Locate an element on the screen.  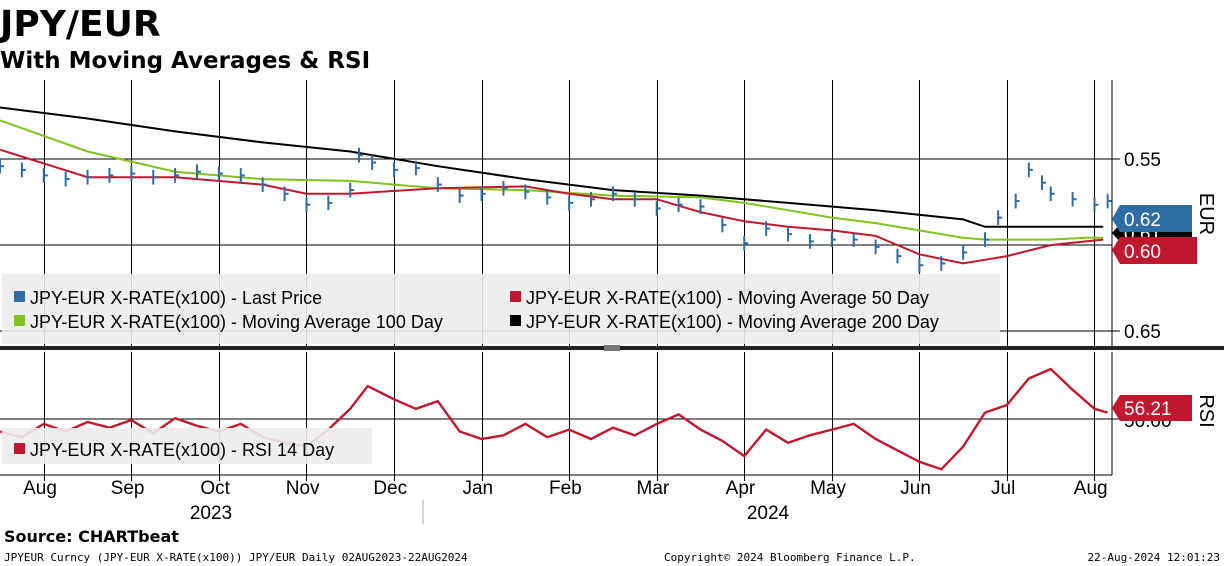
x-tick-label-apr: Apr is located at coordinates (741, 488).